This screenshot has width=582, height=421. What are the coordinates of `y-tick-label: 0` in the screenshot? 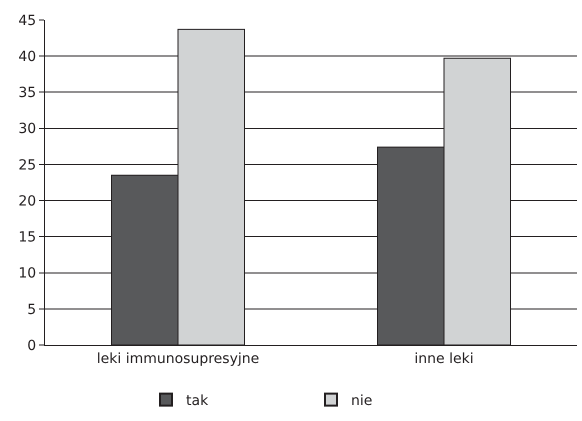 It's located at (31, 346).